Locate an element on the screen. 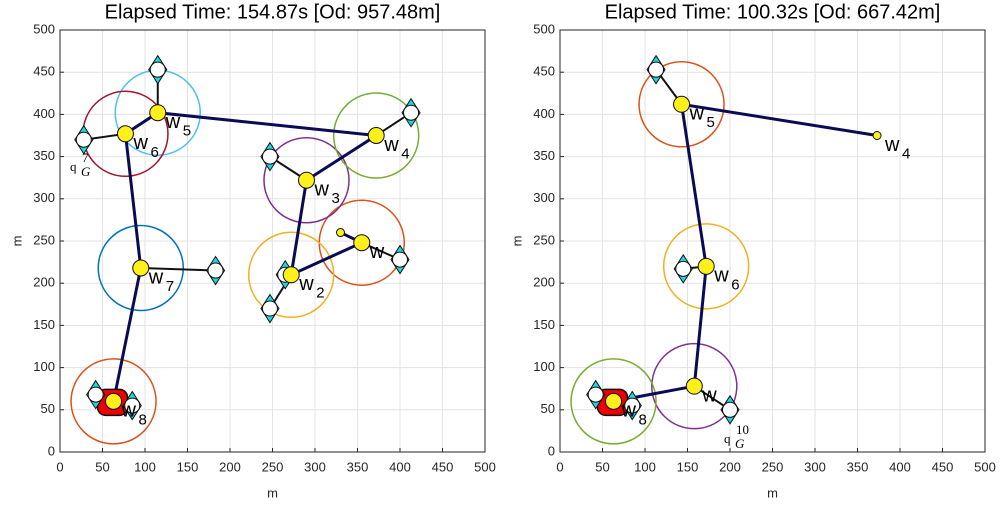 This screenshot has height=506, width=1006. waypoint-subscript: 2 is located at coordinates (320, 293).